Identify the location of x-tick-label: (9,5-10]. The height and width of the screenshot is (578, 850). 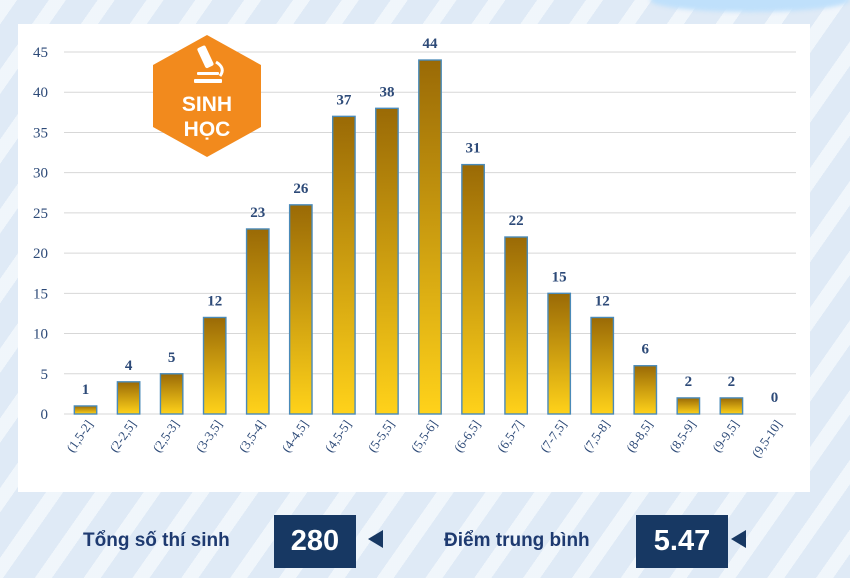
(766, 438).